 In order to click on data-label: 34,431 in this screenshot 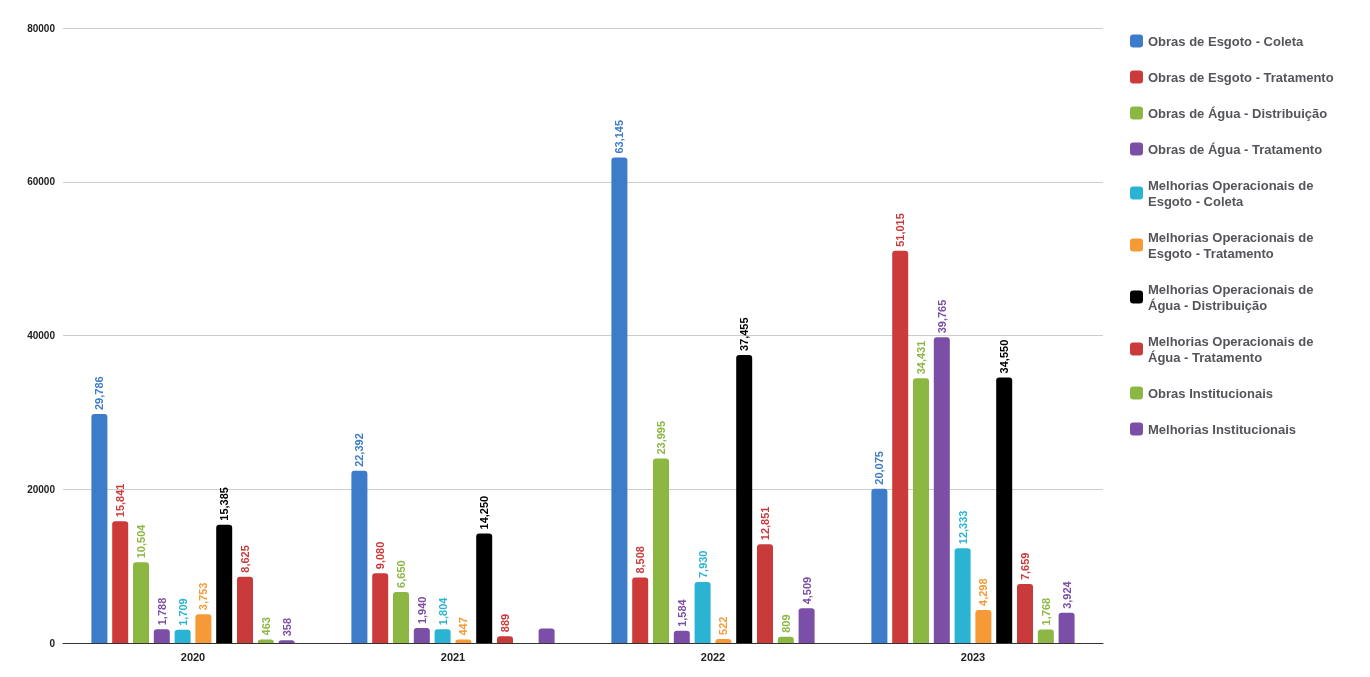, I will do `click(921, 357)`.